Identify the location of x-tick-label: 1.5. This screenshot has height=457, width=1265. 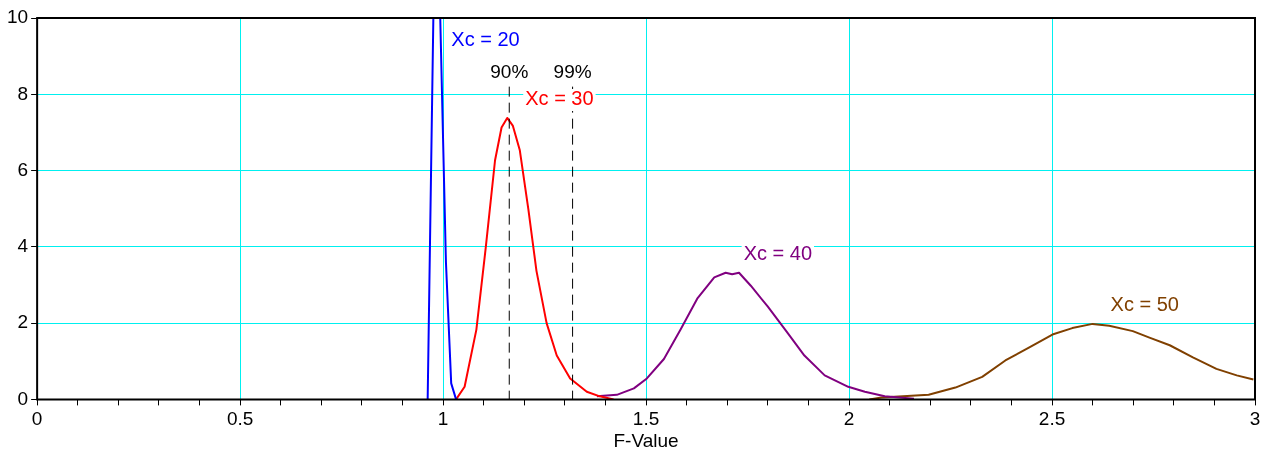
(646, 419).